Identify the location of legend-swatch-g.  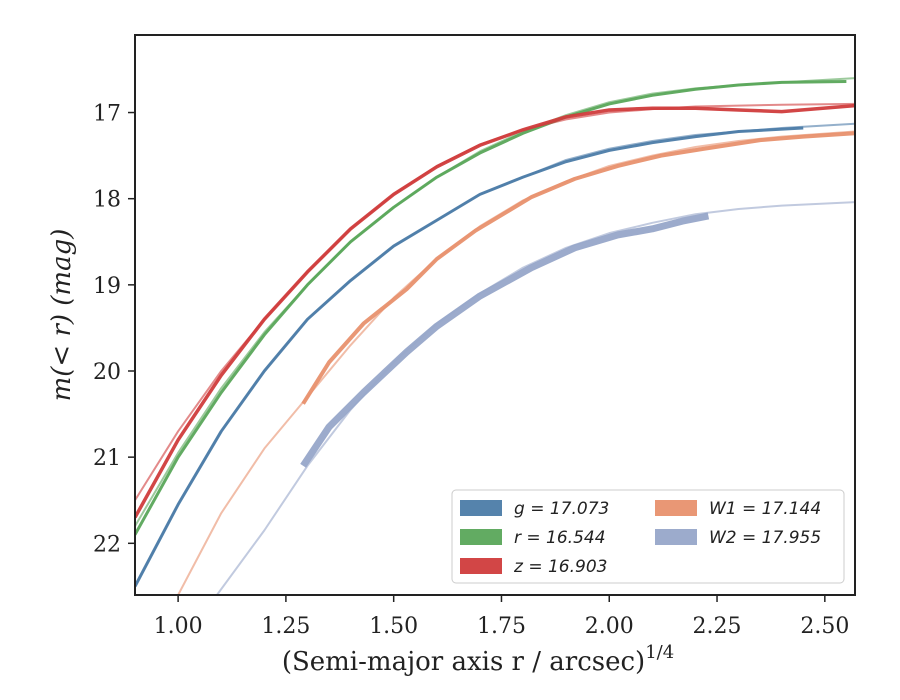
(481, 508).